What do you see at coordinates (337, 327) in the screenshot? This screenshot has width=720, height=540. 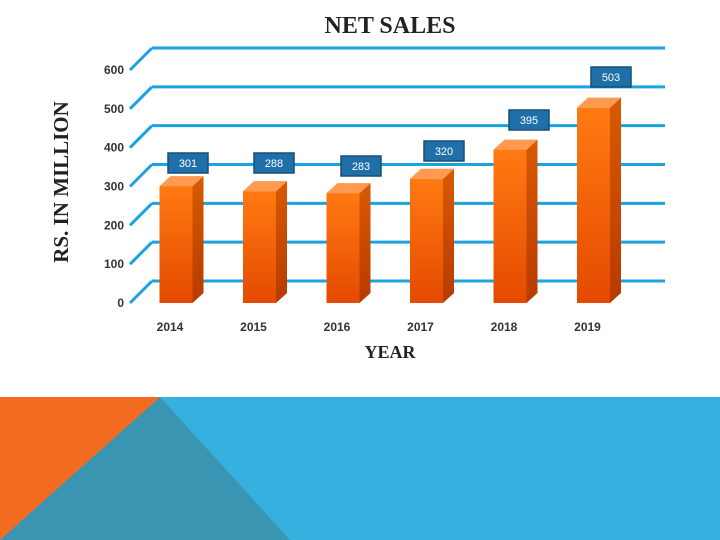 I see `x-tick-label: 2016` at bounding box center [337, 327].